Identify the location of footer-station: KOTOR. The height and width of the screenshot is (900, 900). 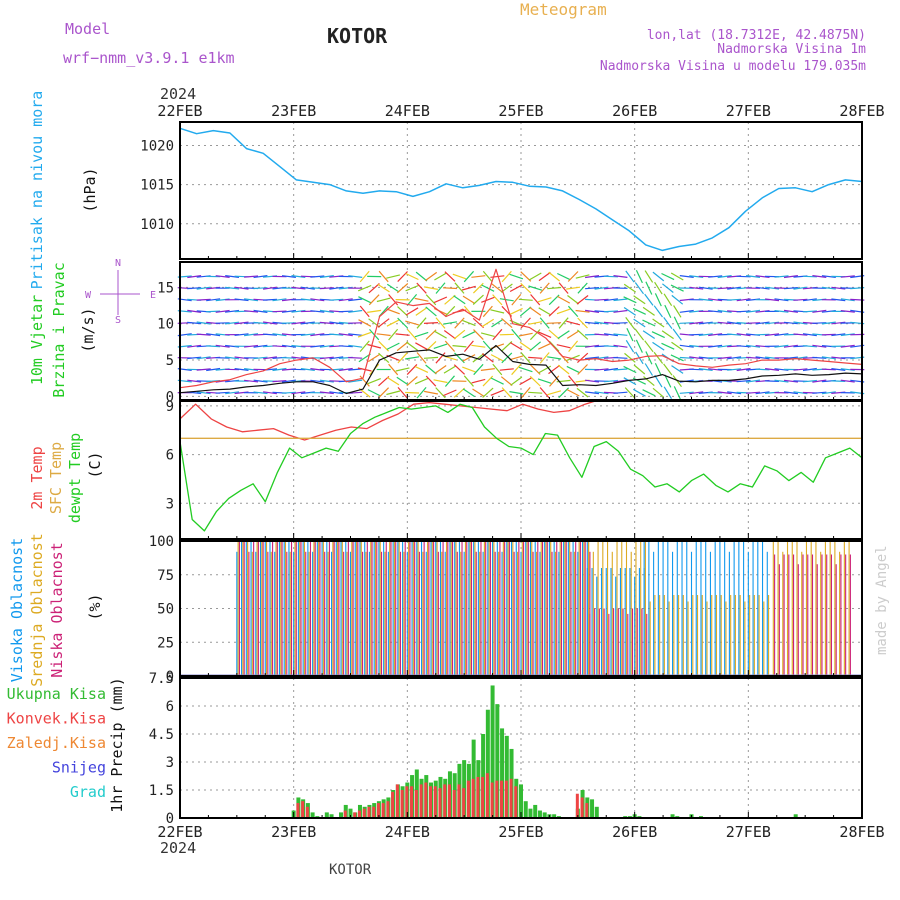
(350, 870).